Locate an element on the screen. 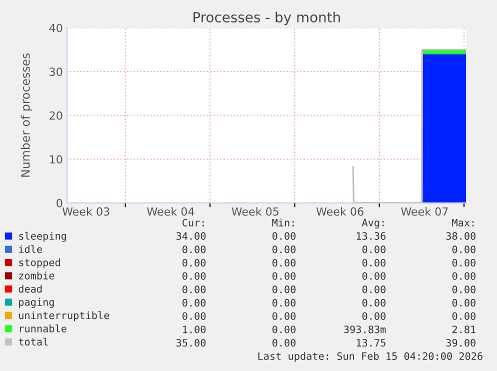  y-tick-label: 30 is located at coordinates (56, 72).